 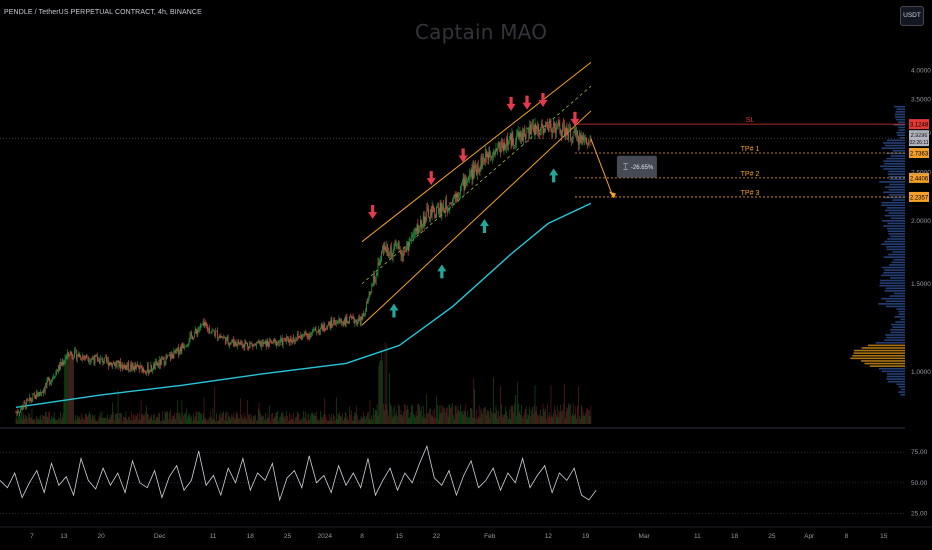 I want to click on currency-button: USDT, so click(x=912, y=16).